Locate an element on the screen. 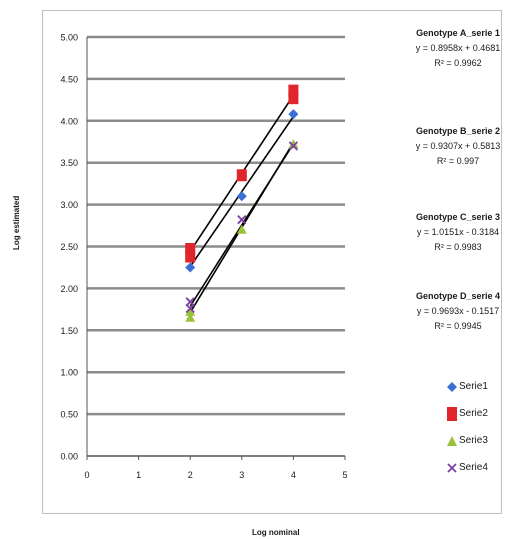 The width and height of the screenshot is (505, 539). y-tick-label: 1.50 is located at coordinates (69, 331).